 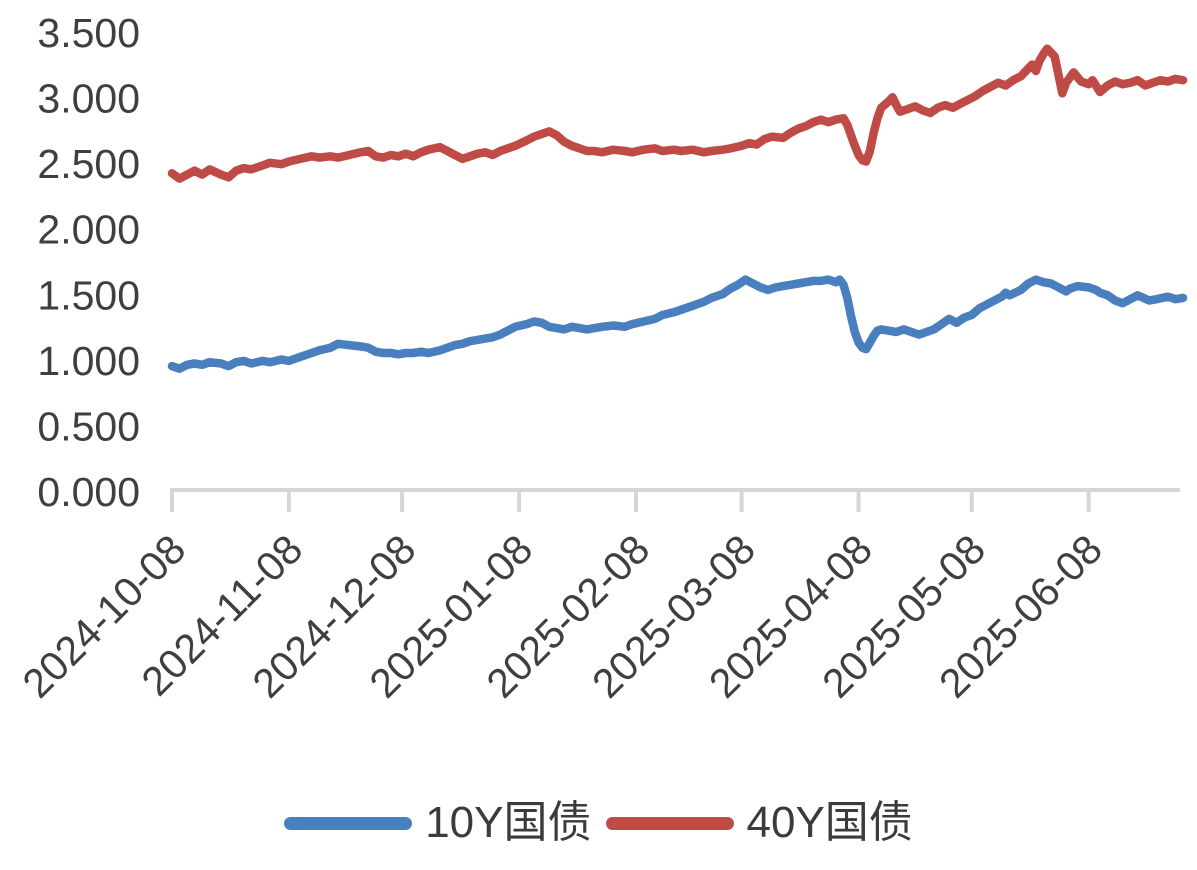 I want to click on series-line-10Y国债, so click(x=677, y=324).